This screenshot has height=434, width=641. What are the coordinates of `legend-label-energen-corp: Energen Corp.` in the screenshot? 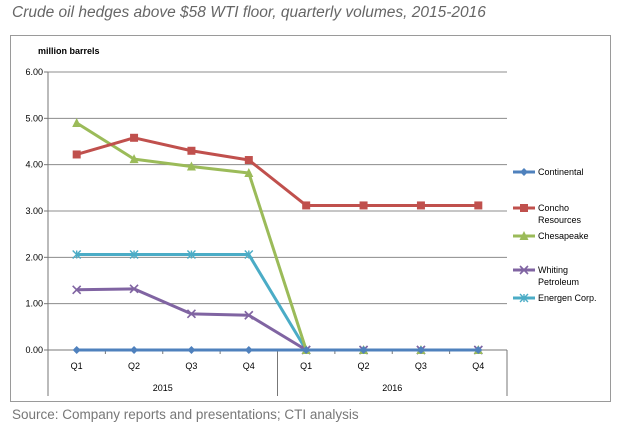 It's located at (567, 298).